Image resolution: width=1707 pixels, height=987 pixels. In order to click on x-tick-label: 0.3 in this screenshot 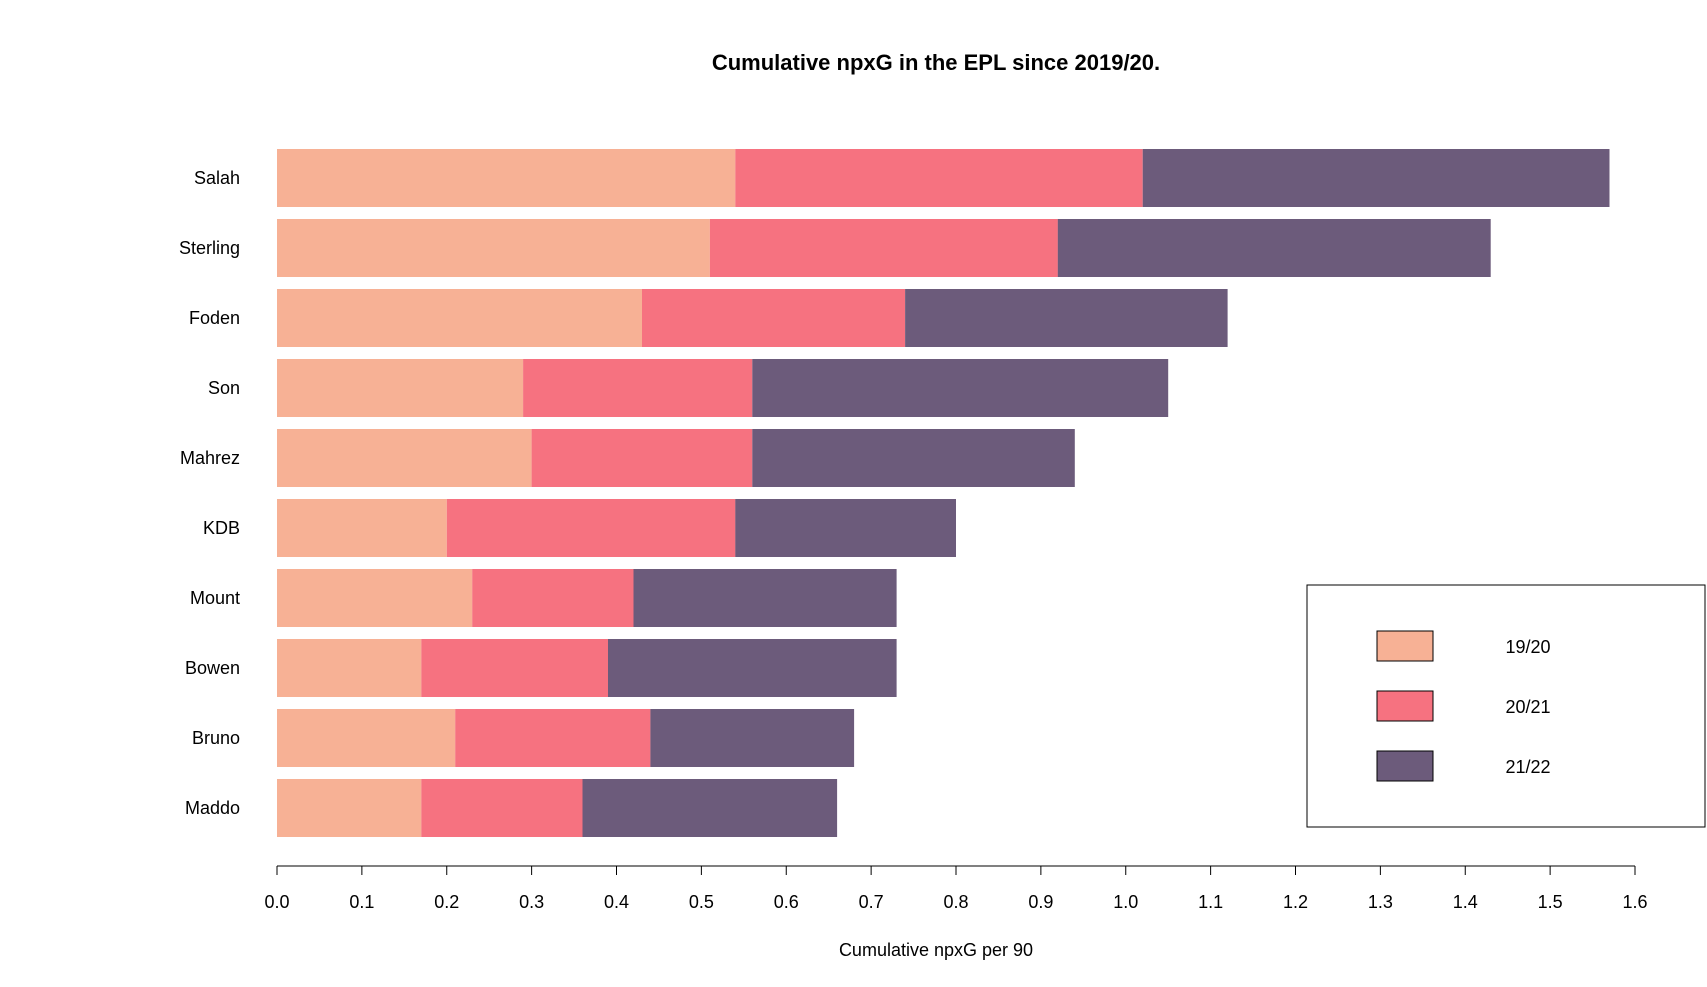, I will do `click(531, 902)`.